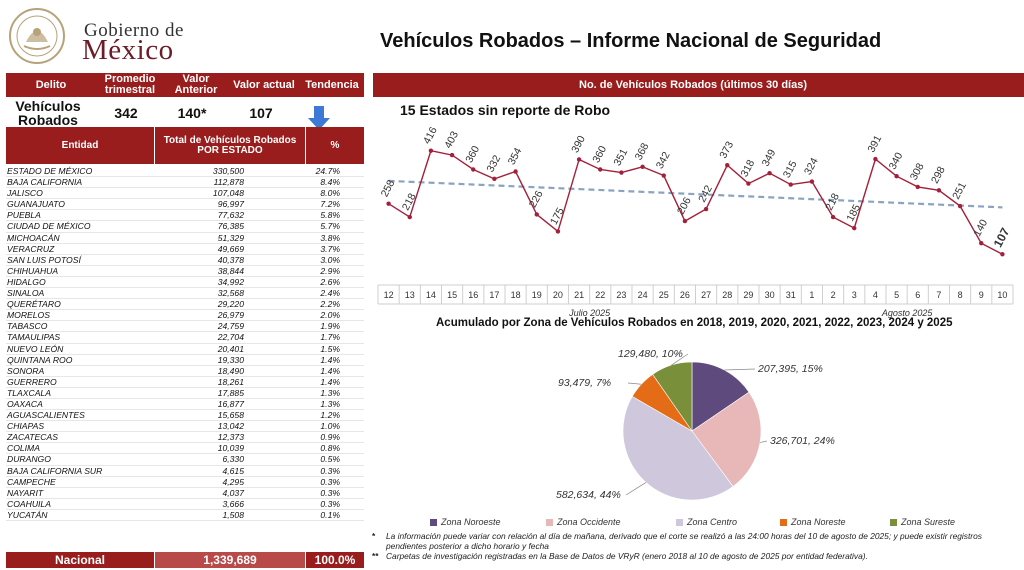 The image size is (1024, 570). What do you see at coordinates (185, 294) in the screenshot?
I see `table-row: SINALOA 32,568 2.4%` at bounding box center [185, 294].